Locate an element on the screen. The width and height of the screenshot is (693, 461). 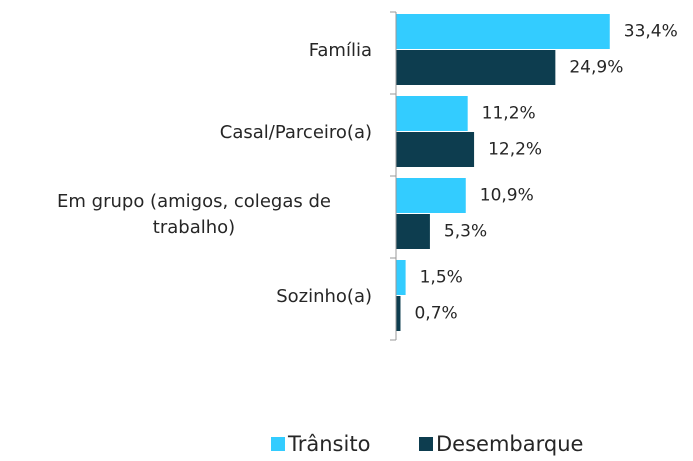
value-label: 11,2% is located at coordinates (509, 114).